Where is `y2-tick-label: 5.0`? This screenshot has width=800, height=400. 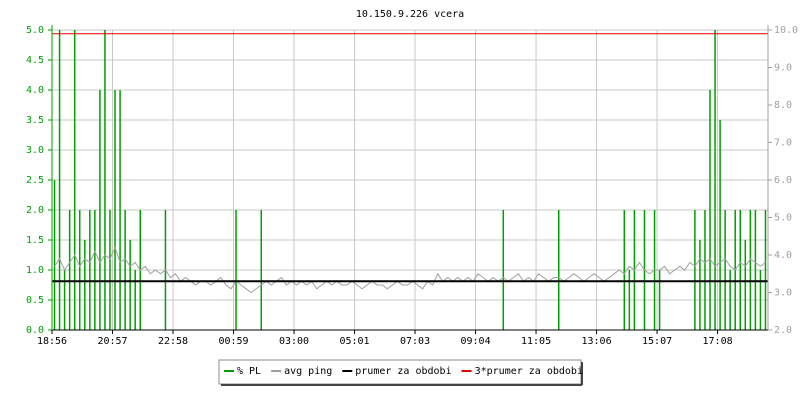 y2-tick-label: 5.0 is located at coordinates (783, 218).